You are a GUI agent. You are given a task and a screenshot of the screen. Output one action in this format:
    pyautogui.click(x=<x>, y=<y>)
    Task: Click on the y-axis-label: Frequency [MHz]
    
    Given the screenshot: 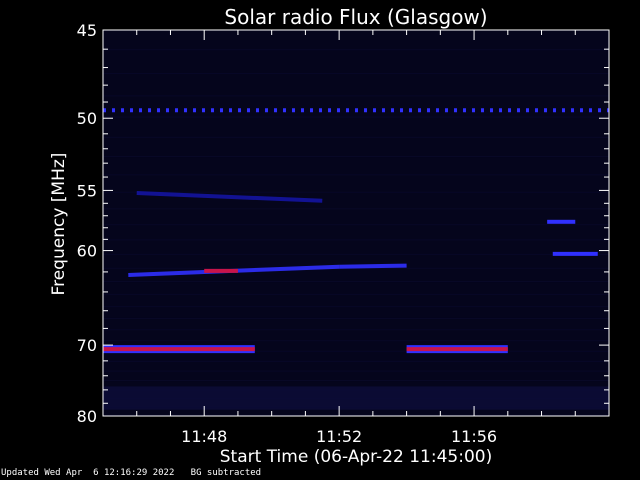 What is the action you would take?
    pyautogui.click(x=59, y=224)
    